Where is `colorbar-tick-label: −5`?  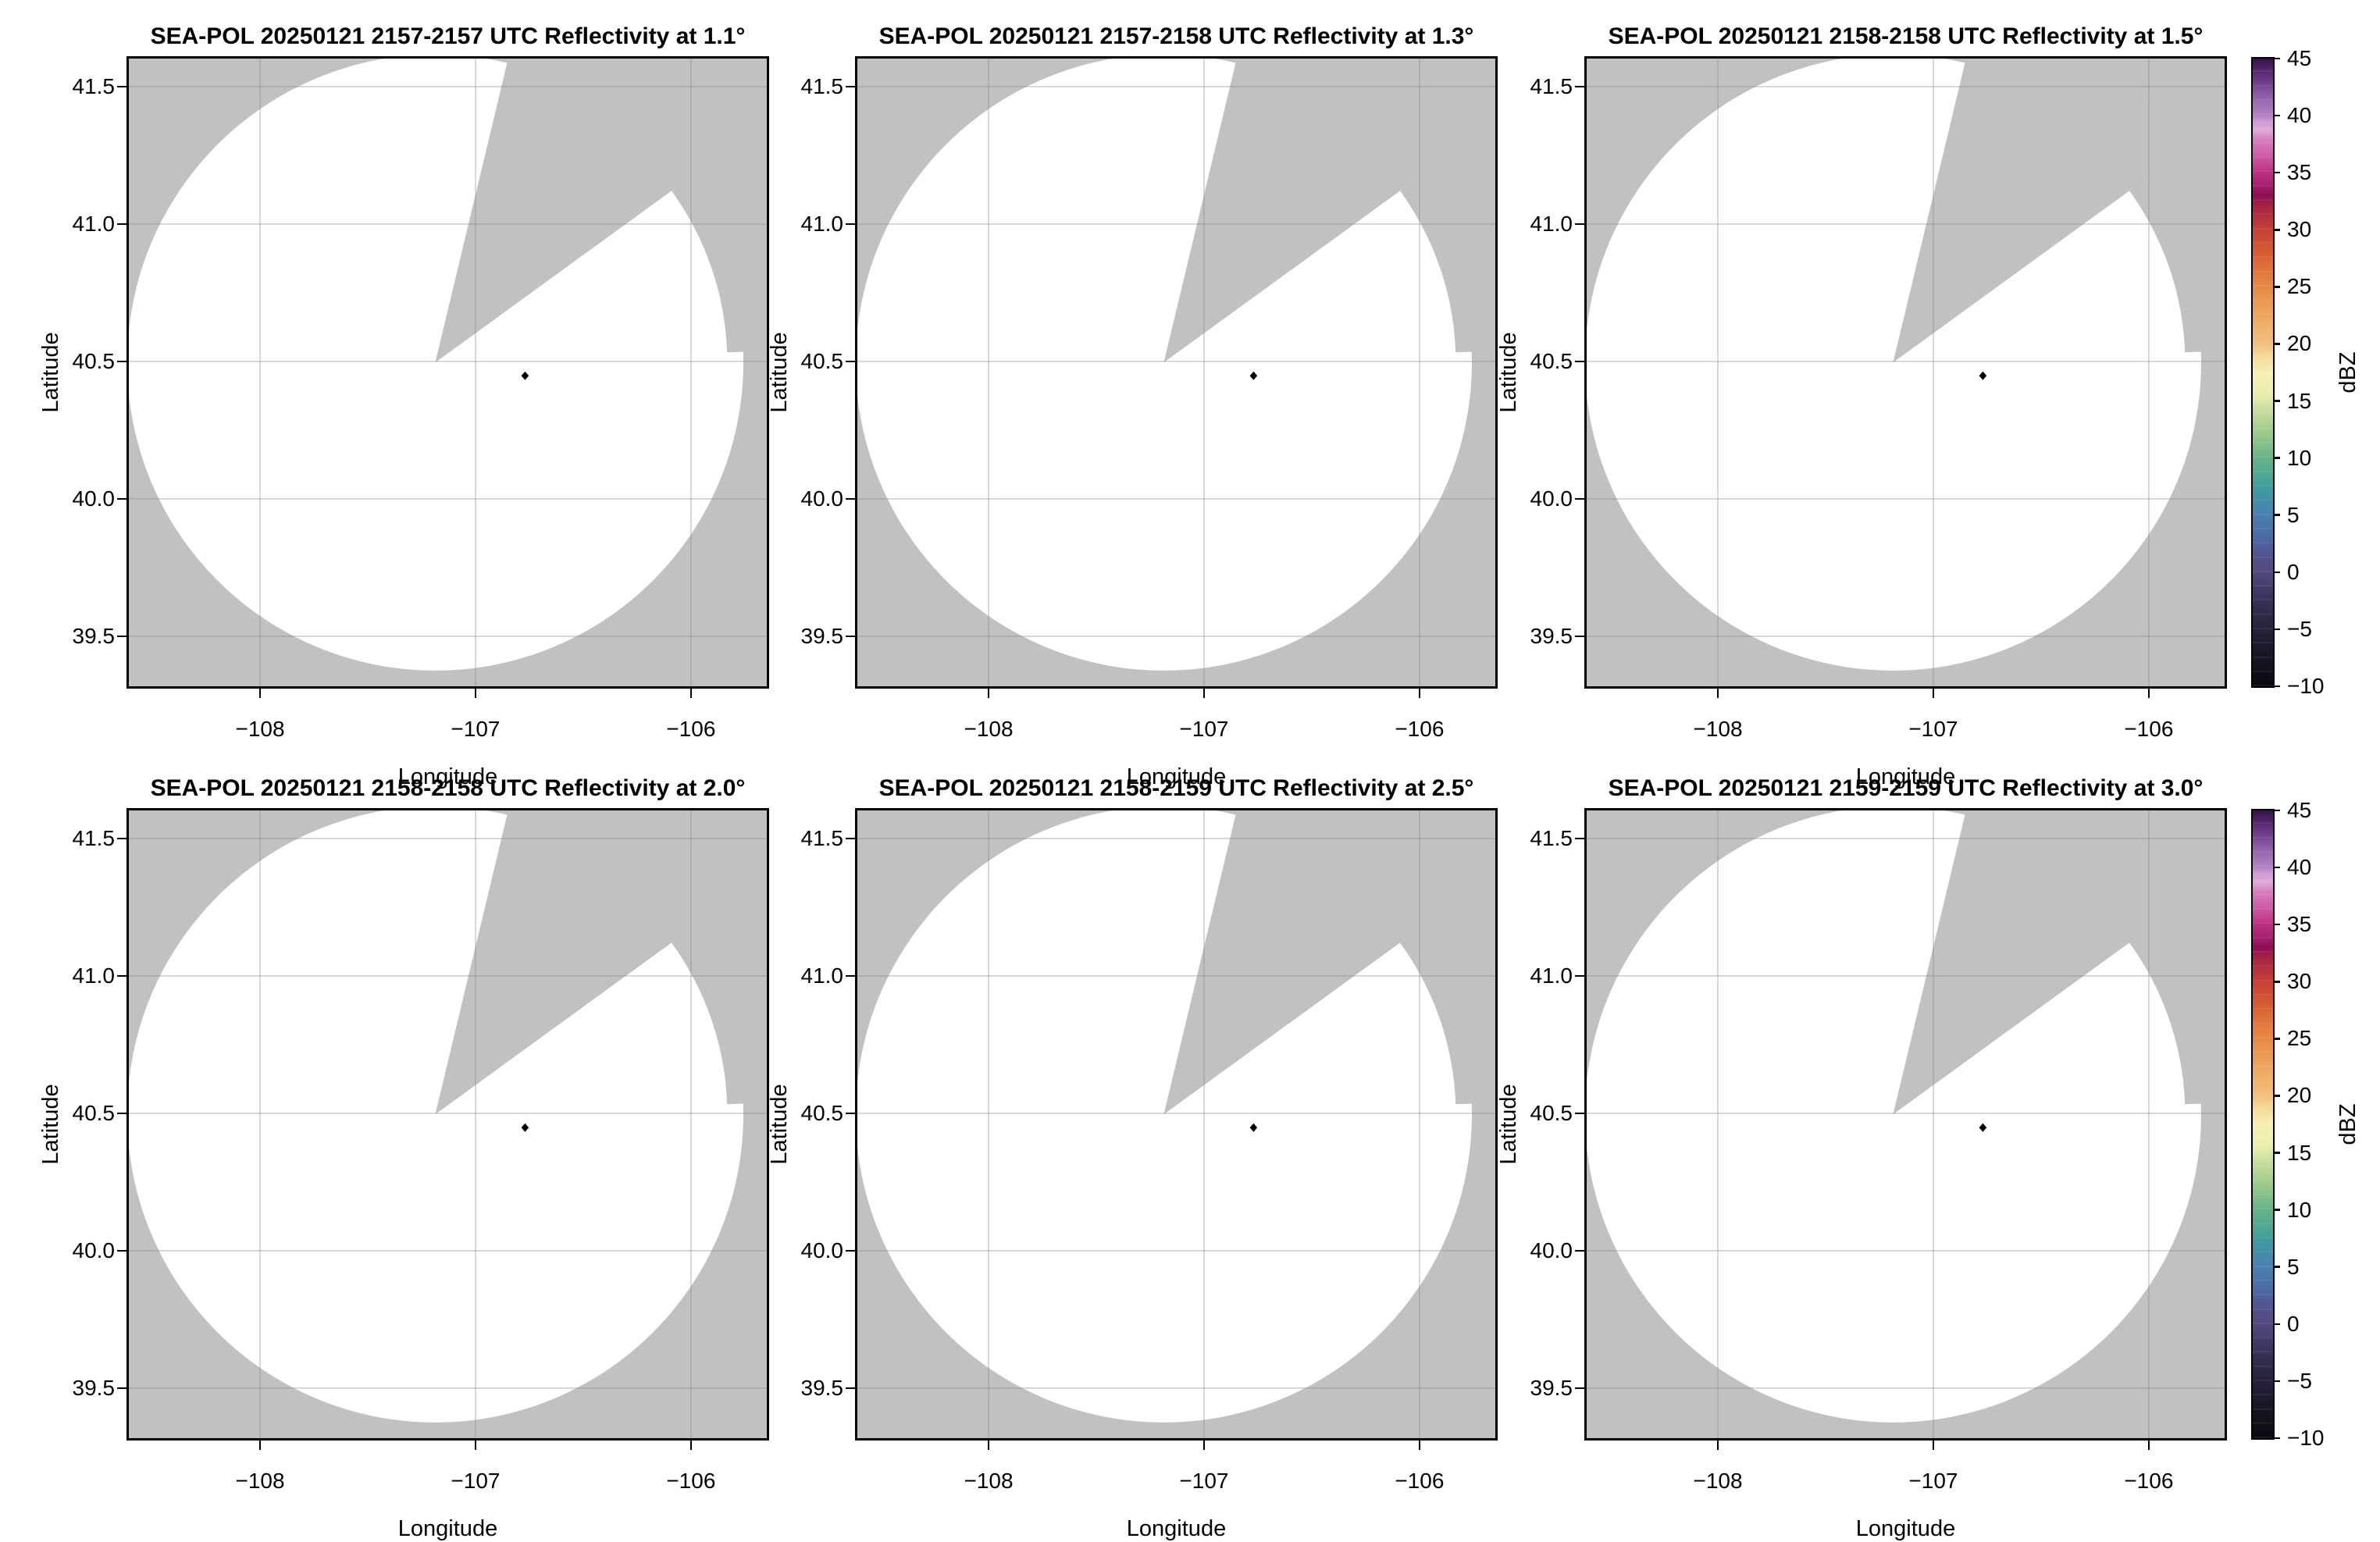 colorbar-tick-label: −5 is located at coordinates (2299, 628).